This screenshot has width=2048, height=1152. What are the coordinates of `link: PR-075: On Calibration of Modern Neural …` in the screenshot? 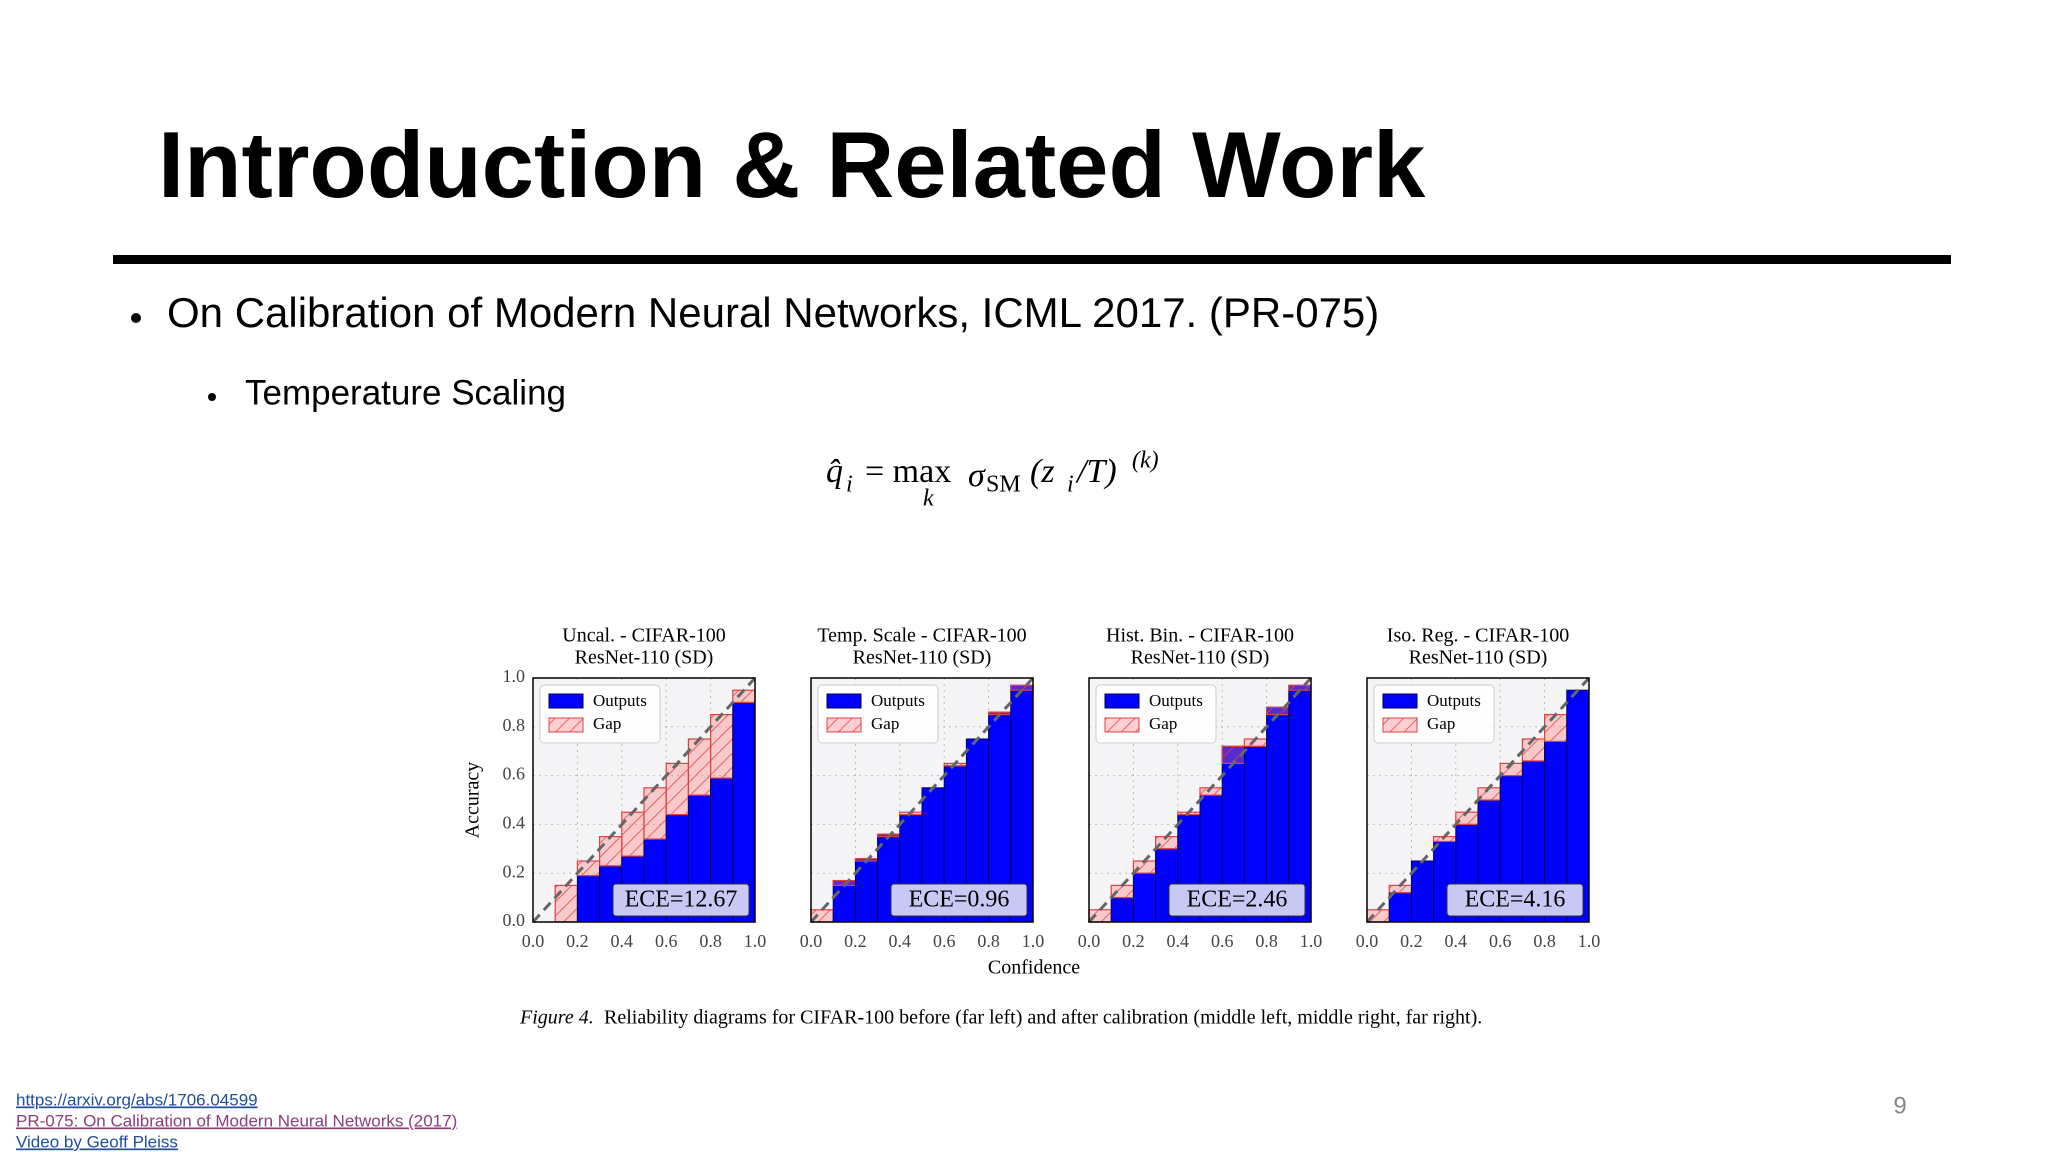 It's located at (236, 1120).